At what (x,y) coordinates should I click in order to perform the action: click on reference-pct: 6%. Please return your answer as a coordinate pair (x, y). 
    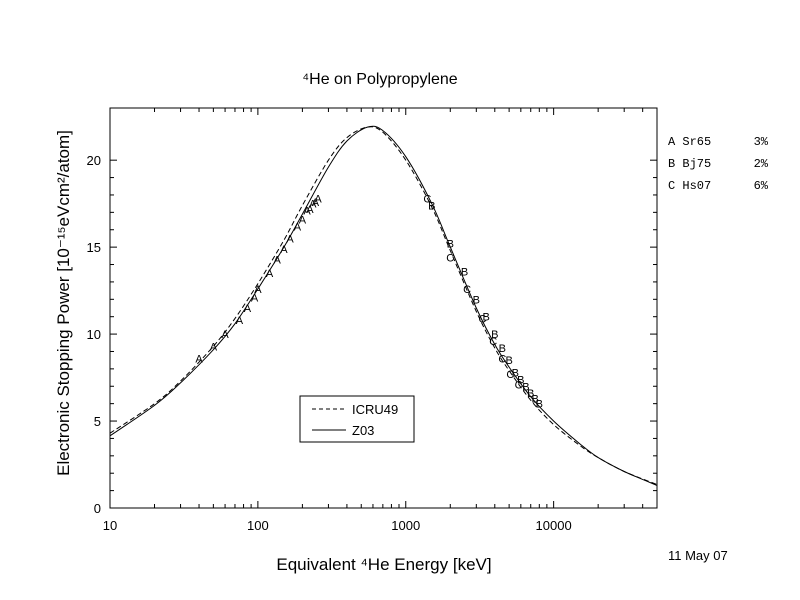
    Looking at the image, I should click on (760, 186).